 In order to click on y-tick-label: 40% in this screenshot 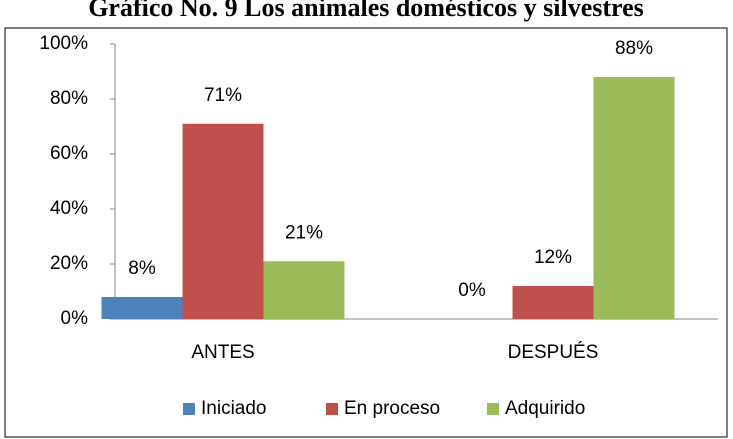, I will do `click(69, 208)`.